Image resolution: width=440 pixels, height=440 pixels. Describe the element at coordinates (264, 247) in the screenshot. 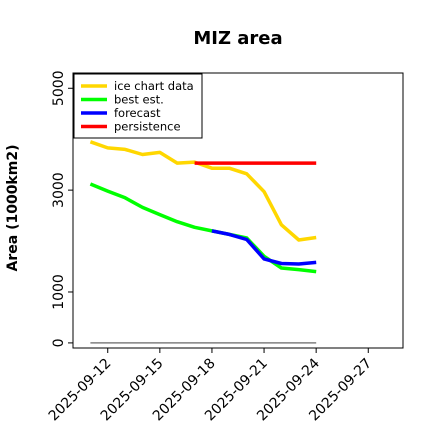

I see `series-line-forecast` at that location.